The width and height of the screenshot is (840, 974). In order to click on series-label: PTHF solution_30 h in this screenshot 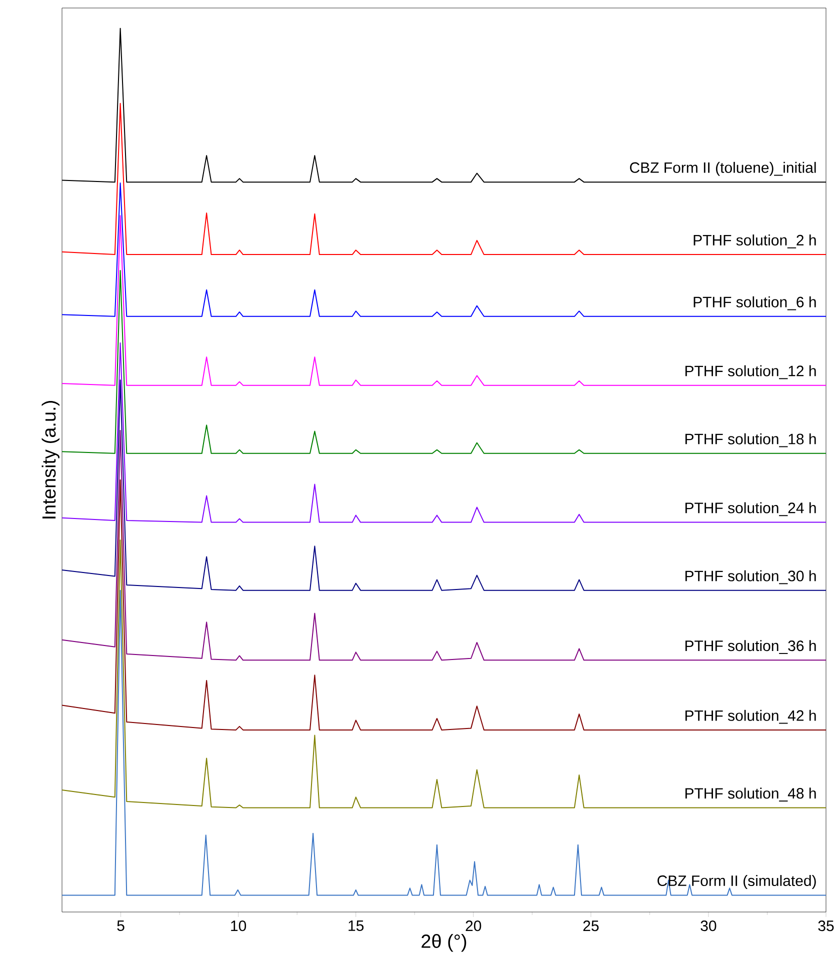, I will do `click(750, 577)`.